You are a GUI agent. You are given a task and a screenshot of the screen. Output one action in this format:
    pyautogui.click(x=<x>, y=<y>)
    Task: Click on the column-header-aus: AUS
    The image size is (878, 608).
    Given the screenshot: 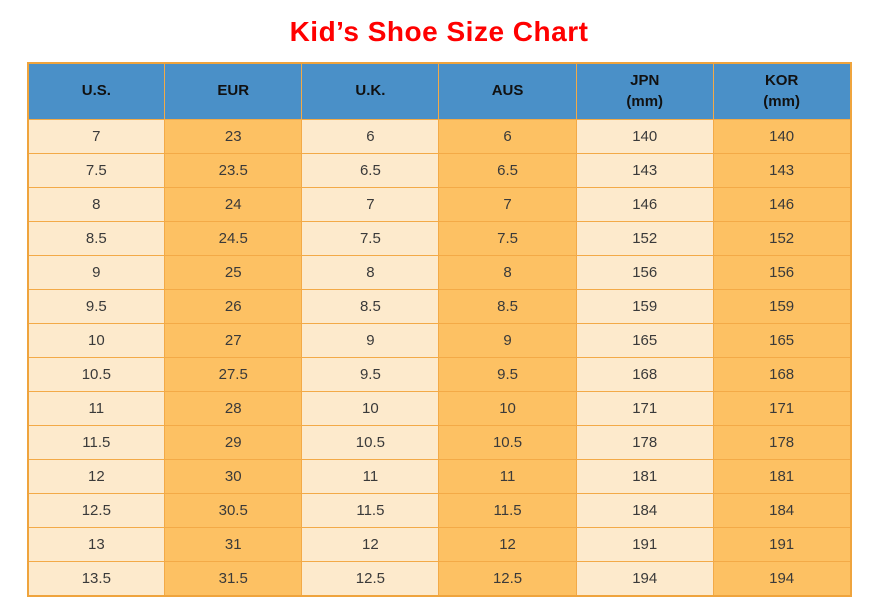 What is the action you would take?
    pyautogui.click(x=507, y=91)
    